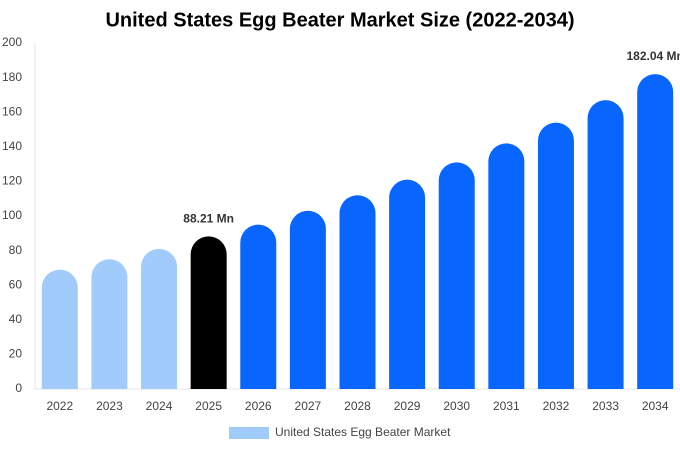 The width and height of the screenshot is (680, 450). Describe the element at coordinates (16, 354) in the screenshot. I see `y-tick-label: 20` at that location.